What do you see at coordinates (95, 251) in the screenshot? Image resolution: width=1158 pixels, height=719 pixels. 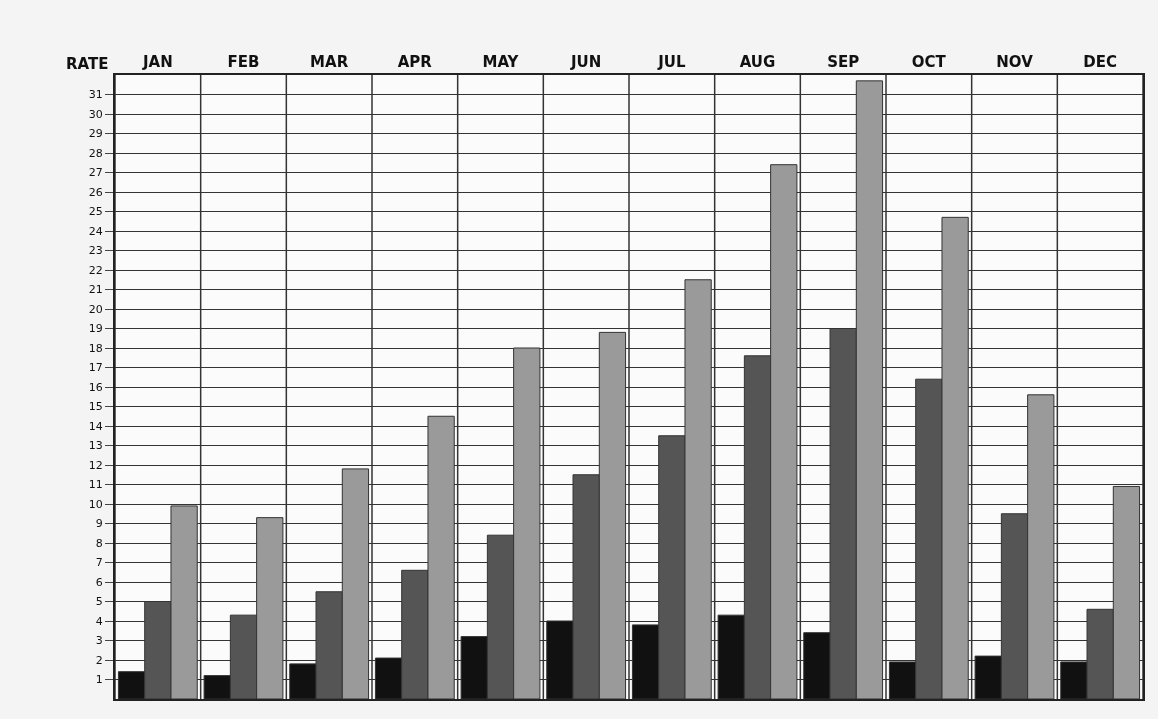 I see `y-tick-label: 23` at bounding box center [95, 251].